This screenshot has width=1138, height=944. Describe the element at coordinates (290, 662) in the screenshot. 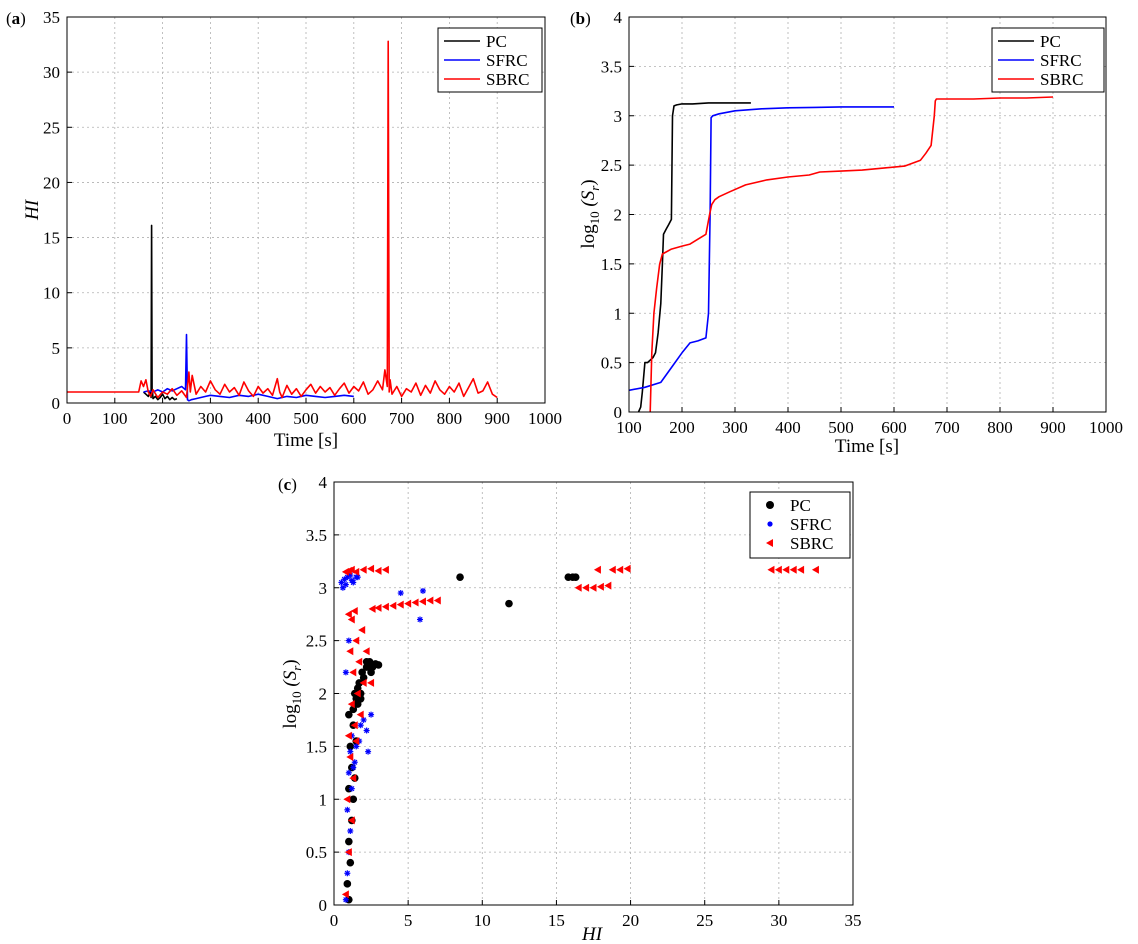

I see `panel-c-ylabel-close: )` at that location.